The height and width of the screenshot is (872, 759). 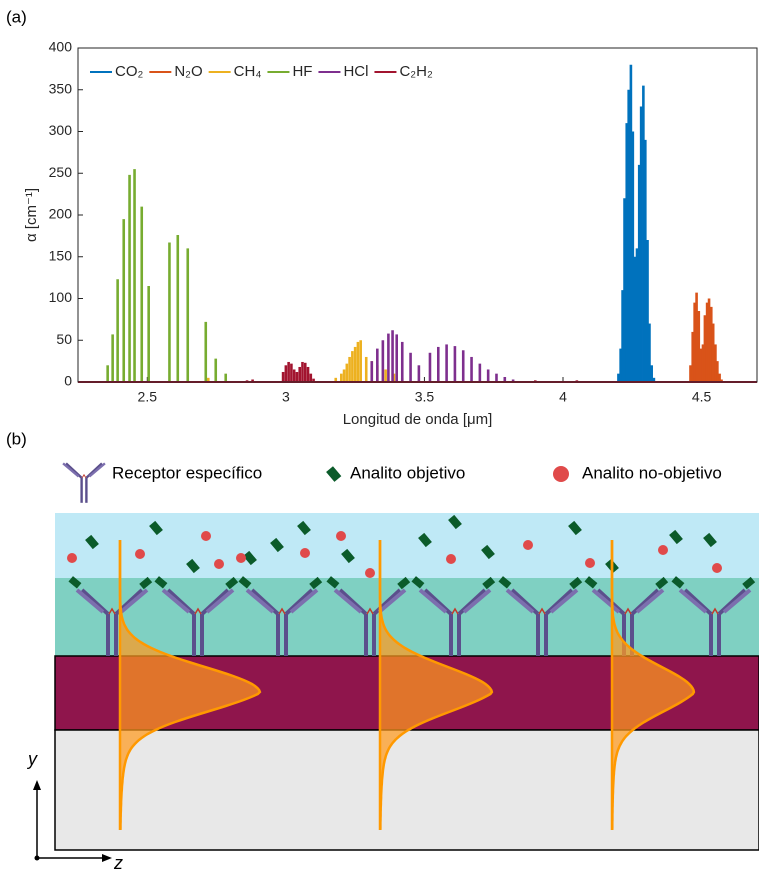 What do you see at coordinates (61, 255) in the screenshot?
I see `y-tick-label: 150` at bounding box center [61, 255].